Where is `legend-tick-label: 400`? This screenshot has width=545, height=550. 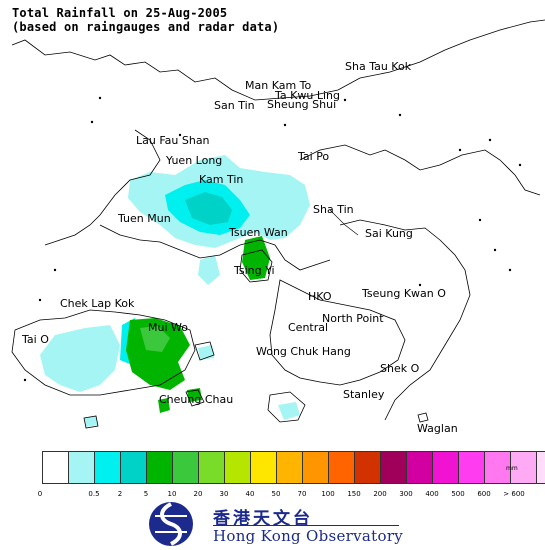
legend-tick-label: 400 is located at coordinates (432, 494).